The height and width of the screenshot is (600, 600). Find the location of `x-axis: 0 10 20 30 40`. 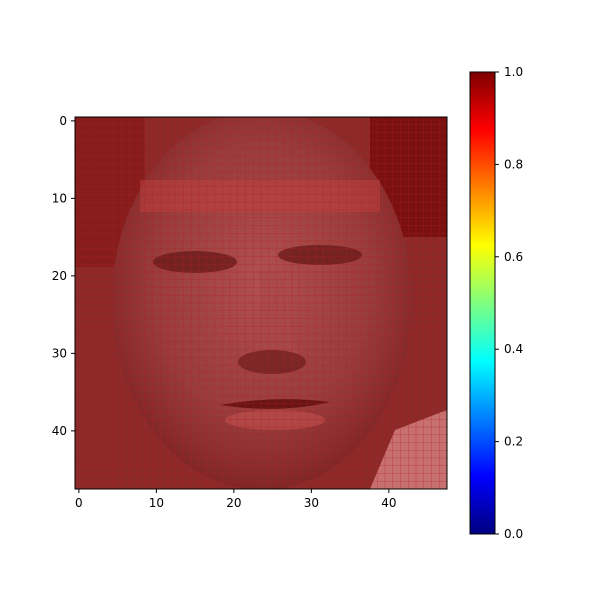

x-axis: 0 10 20 30 40 is located at coordinates (236, 499).